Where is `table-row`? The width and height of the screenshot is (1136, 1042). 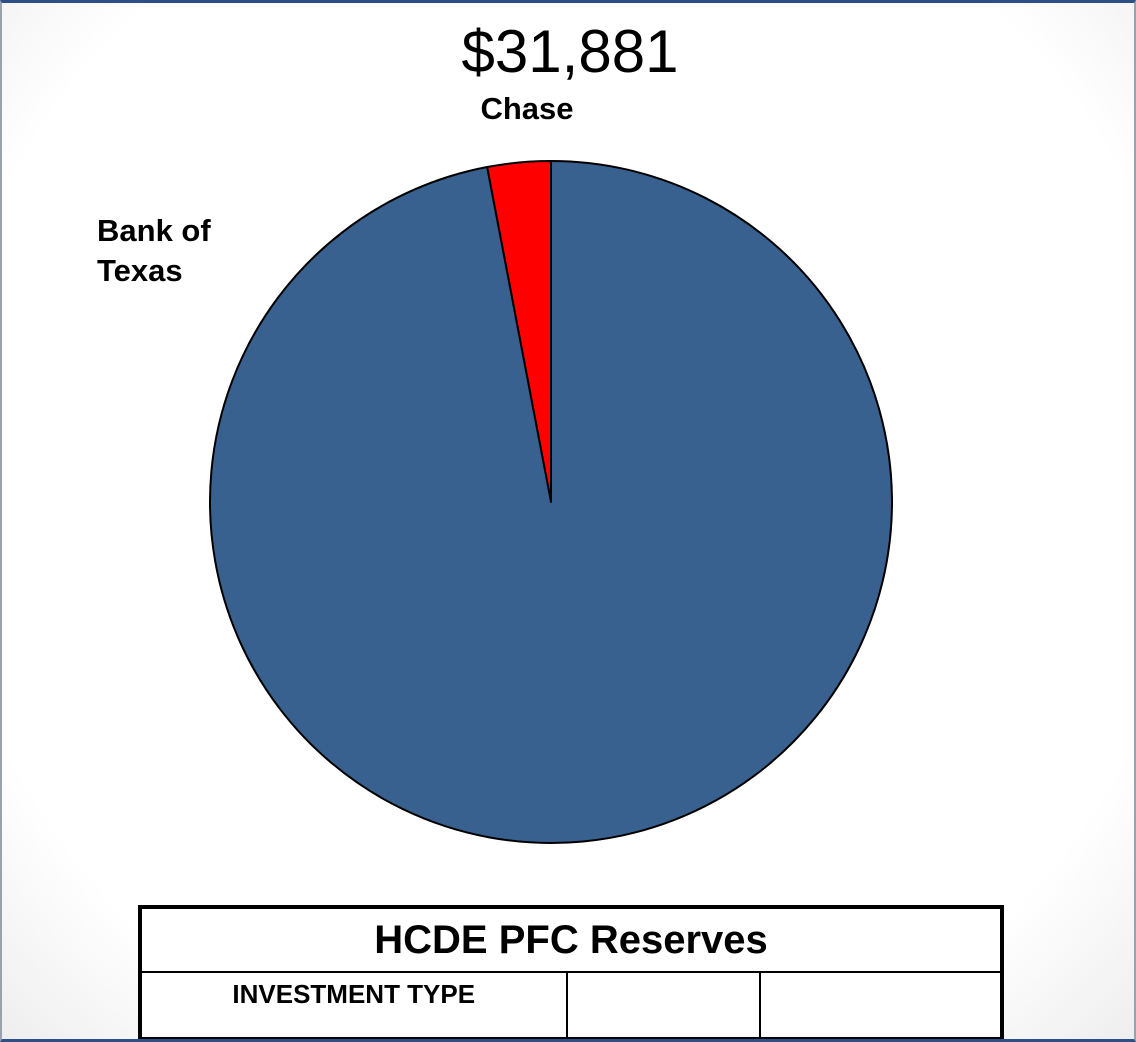
table-row is located at coordinates (571, 1038).